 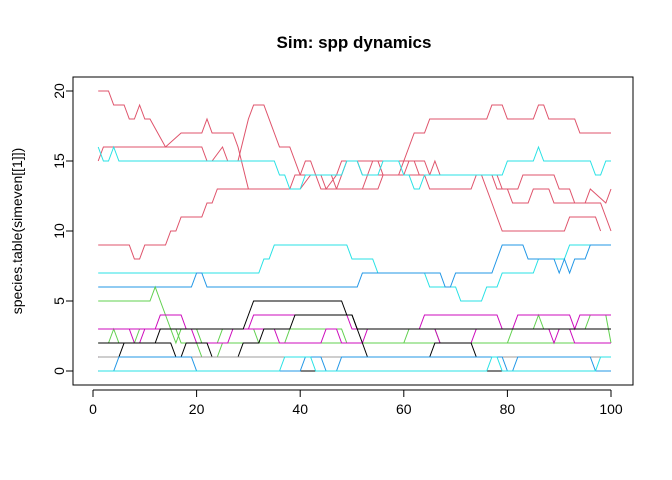 What do you see at coordinates (611, 409) in the screenshot?
I see `x-tick-label: 100` at bounding box center [611, 409].